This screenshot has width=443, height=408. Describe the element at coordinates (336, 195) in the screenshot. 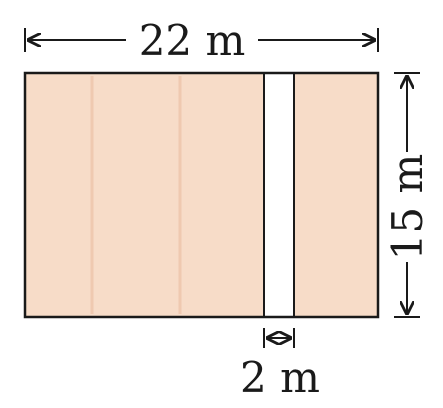

I see `field-right` at that location.